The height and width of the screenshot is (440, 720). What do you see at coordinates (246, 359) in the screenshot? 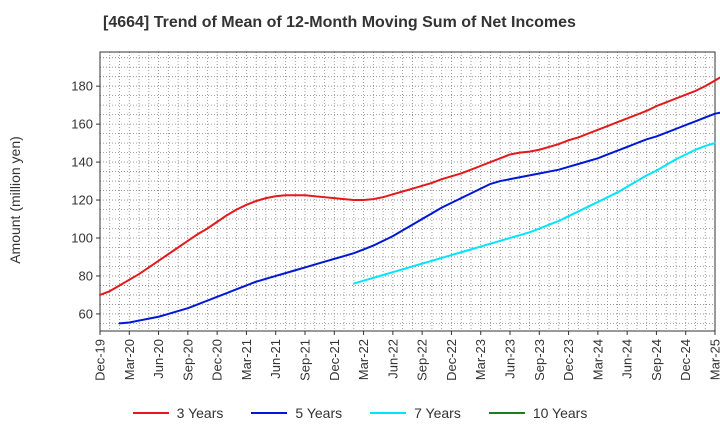
I see `x-tick-label: Mar-21` at bounding box center [246, 359].